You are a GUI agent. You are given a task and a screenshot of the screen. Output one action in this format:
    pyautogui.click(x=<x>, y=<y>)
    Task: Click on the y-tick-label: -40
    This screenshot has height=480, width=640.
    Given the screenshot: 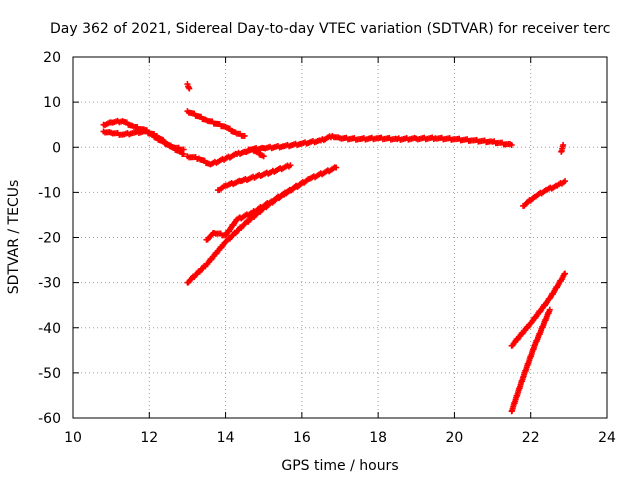 What is the action you would take?
    pyautogui.click(x=49, y=329)
    